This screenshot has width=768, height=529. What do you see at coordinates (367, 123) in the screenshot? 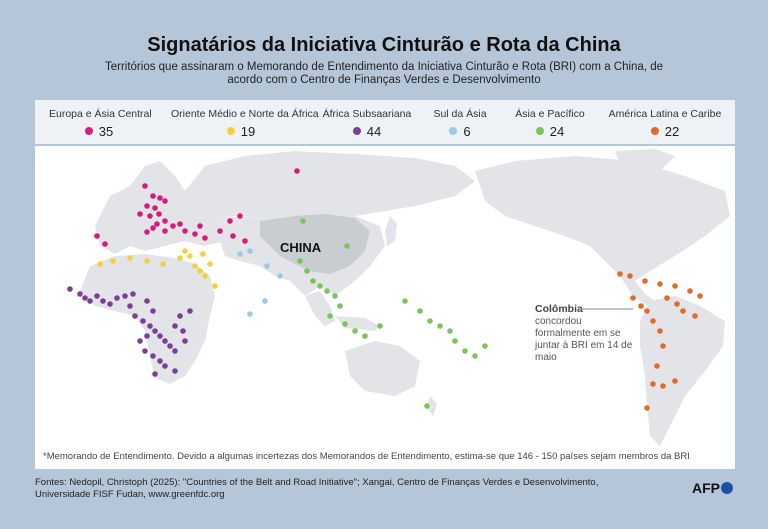
I see `legend-item-sub-saharan-africa: África Subsaariana 44` at bounding box center [367, 123].